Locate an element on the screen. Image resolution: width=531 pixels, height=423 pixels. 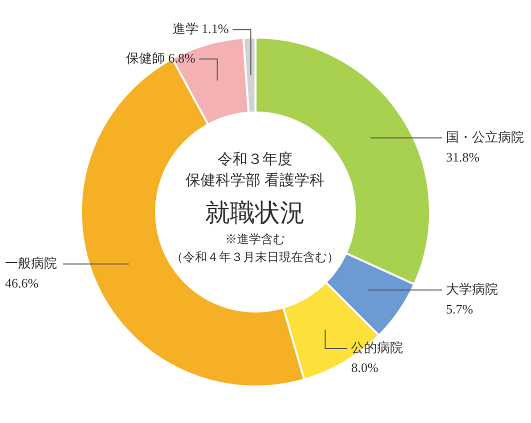
data-label: 5.7% is located at coordinates (460, 308).